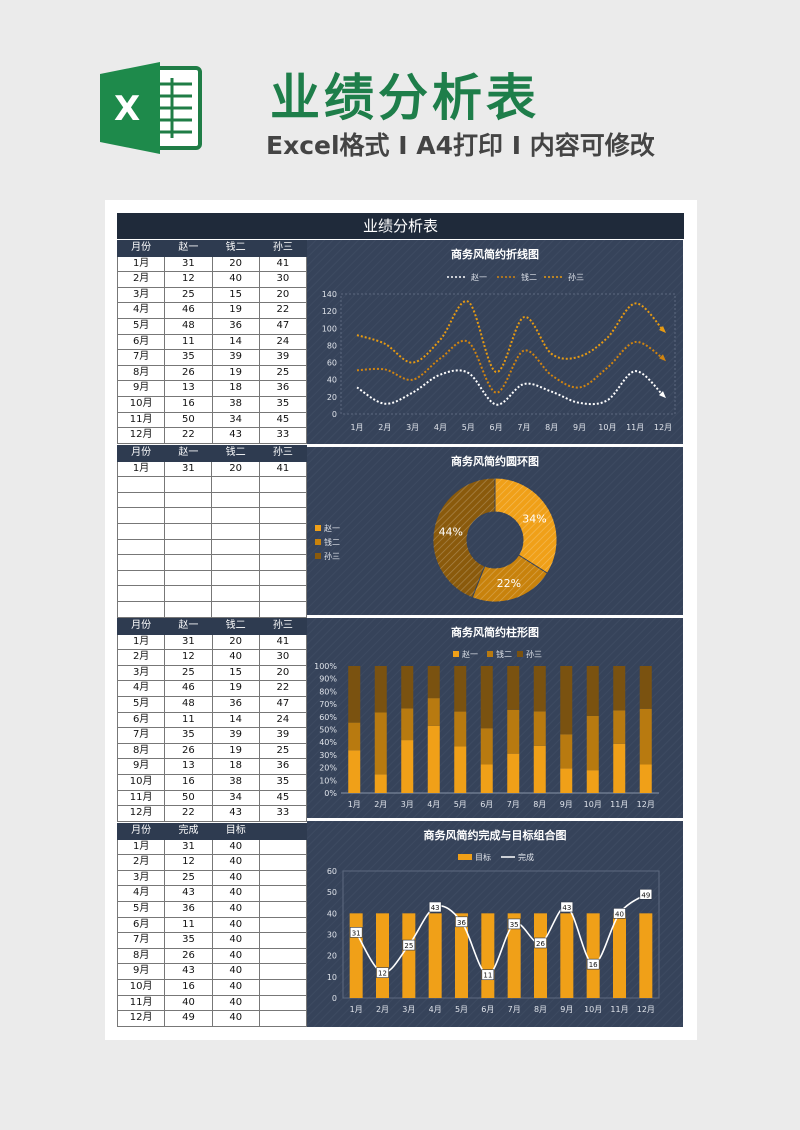  Describe the element at coordinates (141, 862) in the screenshot. I see `table-cell: 2月` at that location.